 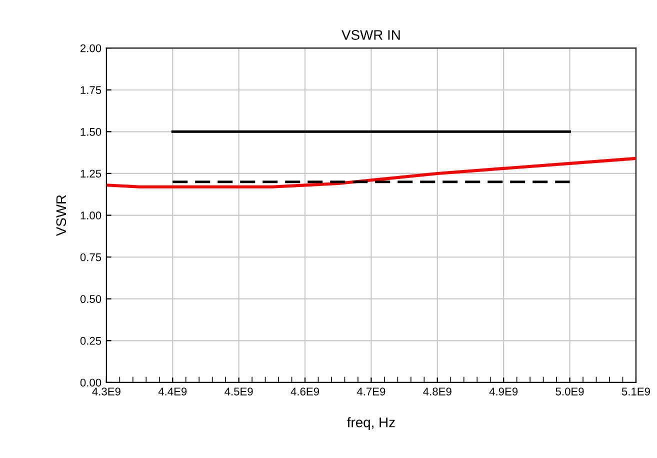 I want to click on x-tick-label: 4.6E9, so click(x=305, y=392).